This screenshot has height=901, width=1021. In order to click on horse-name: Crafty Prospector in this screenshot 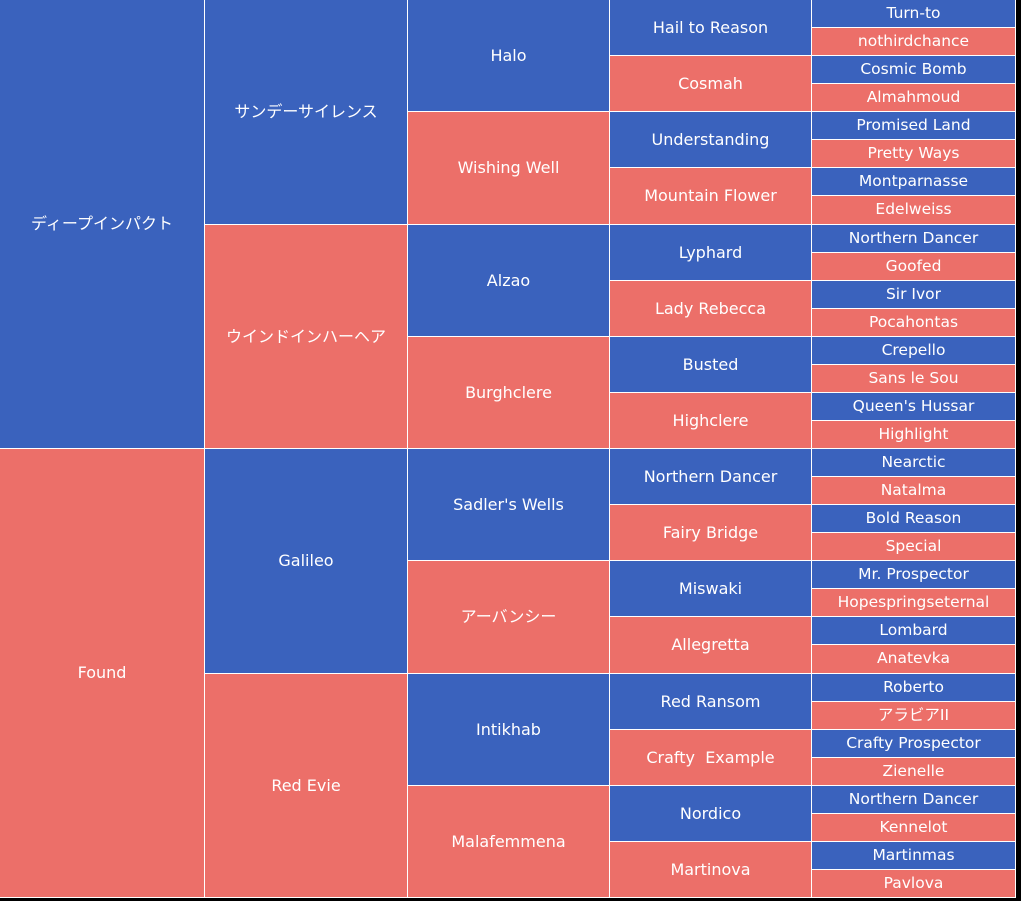, I will do `click(913, 742)`.